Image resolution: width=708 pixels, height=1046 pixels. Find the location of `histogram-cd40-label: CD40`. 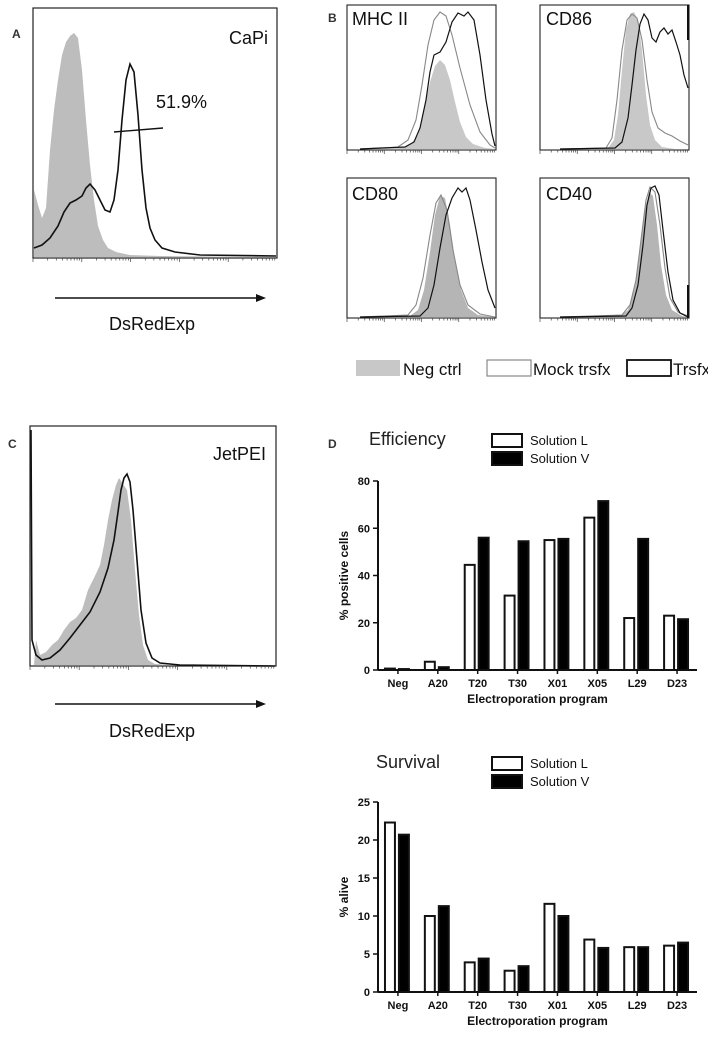

histogram-cd40-label: CD40 is located at coordinates (569, 194).